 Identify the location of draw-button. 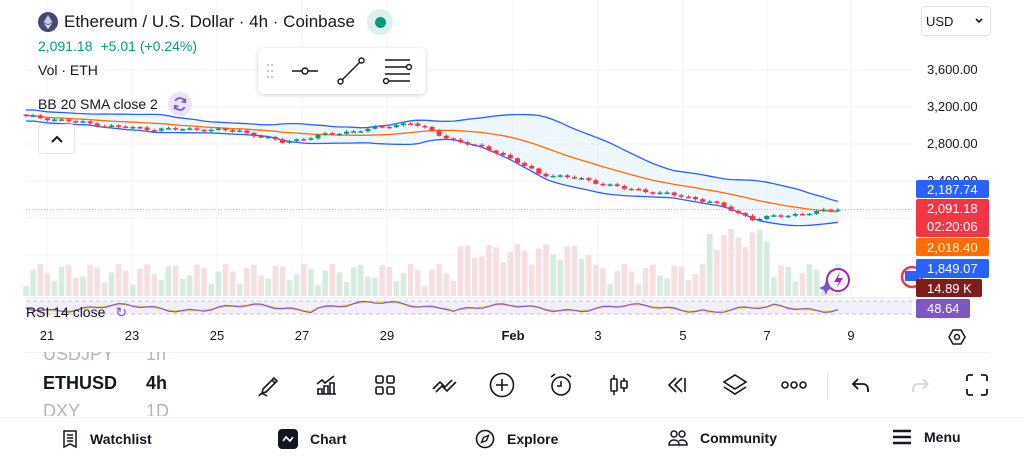
(269, 385).